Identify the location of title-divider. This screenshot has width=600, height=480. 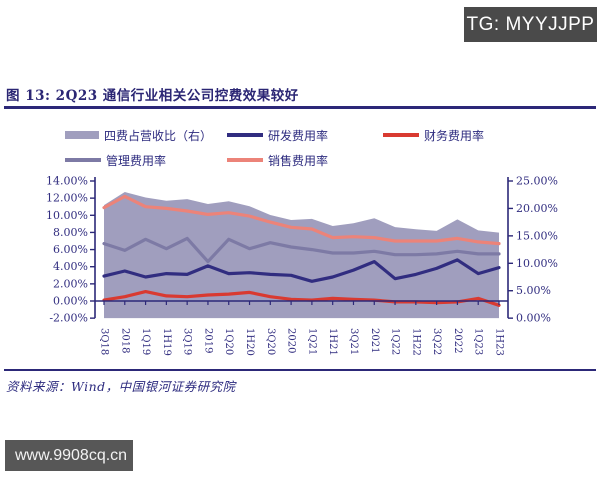
(300, 107).